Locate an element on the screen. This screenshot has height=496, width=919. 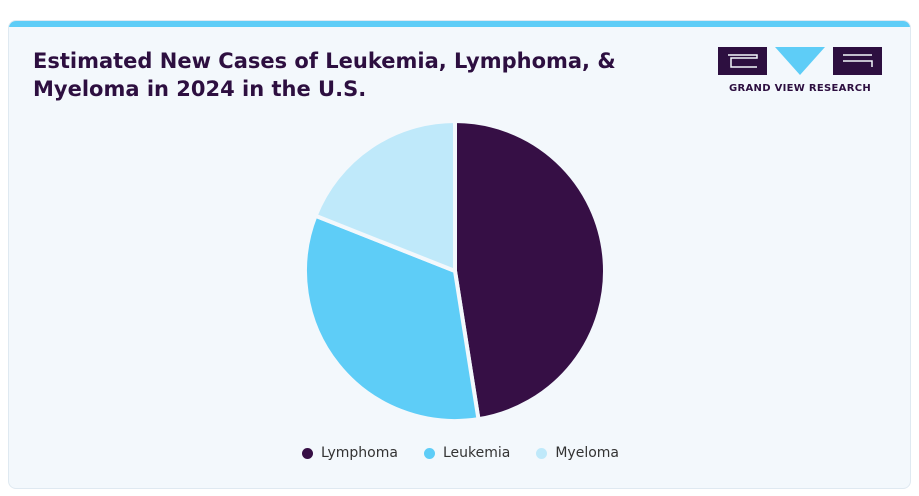
accent-bar is located at coordinates (459, 24).